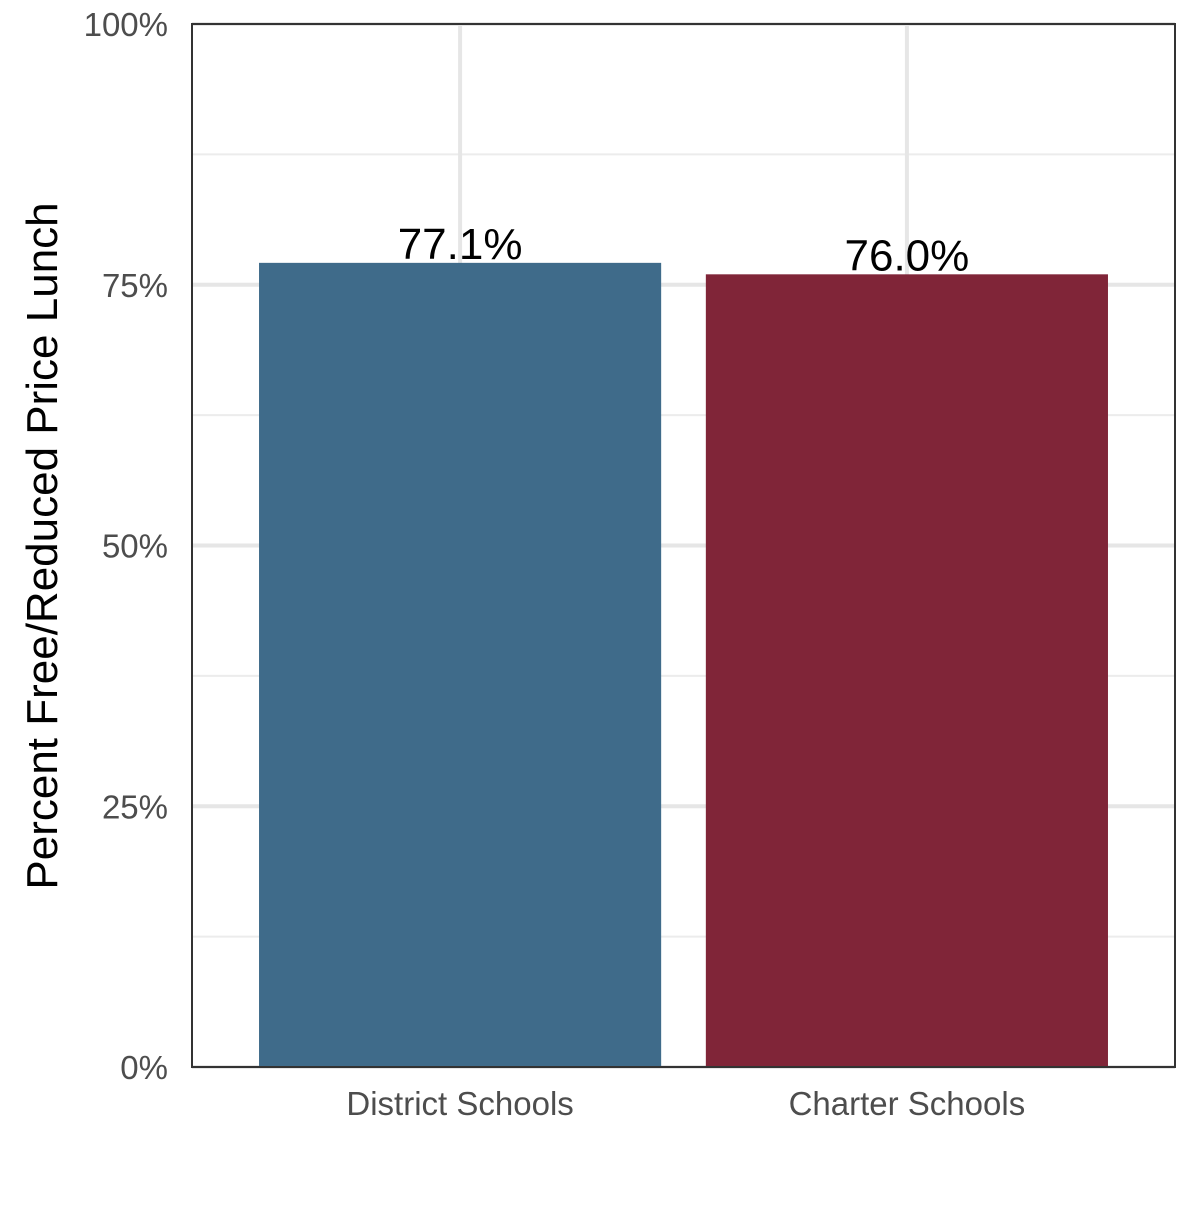 Image resolution: width=1200 pixels, height=1205 pixels. I want to click on y-tick-label: 25%, so click(135, 806).